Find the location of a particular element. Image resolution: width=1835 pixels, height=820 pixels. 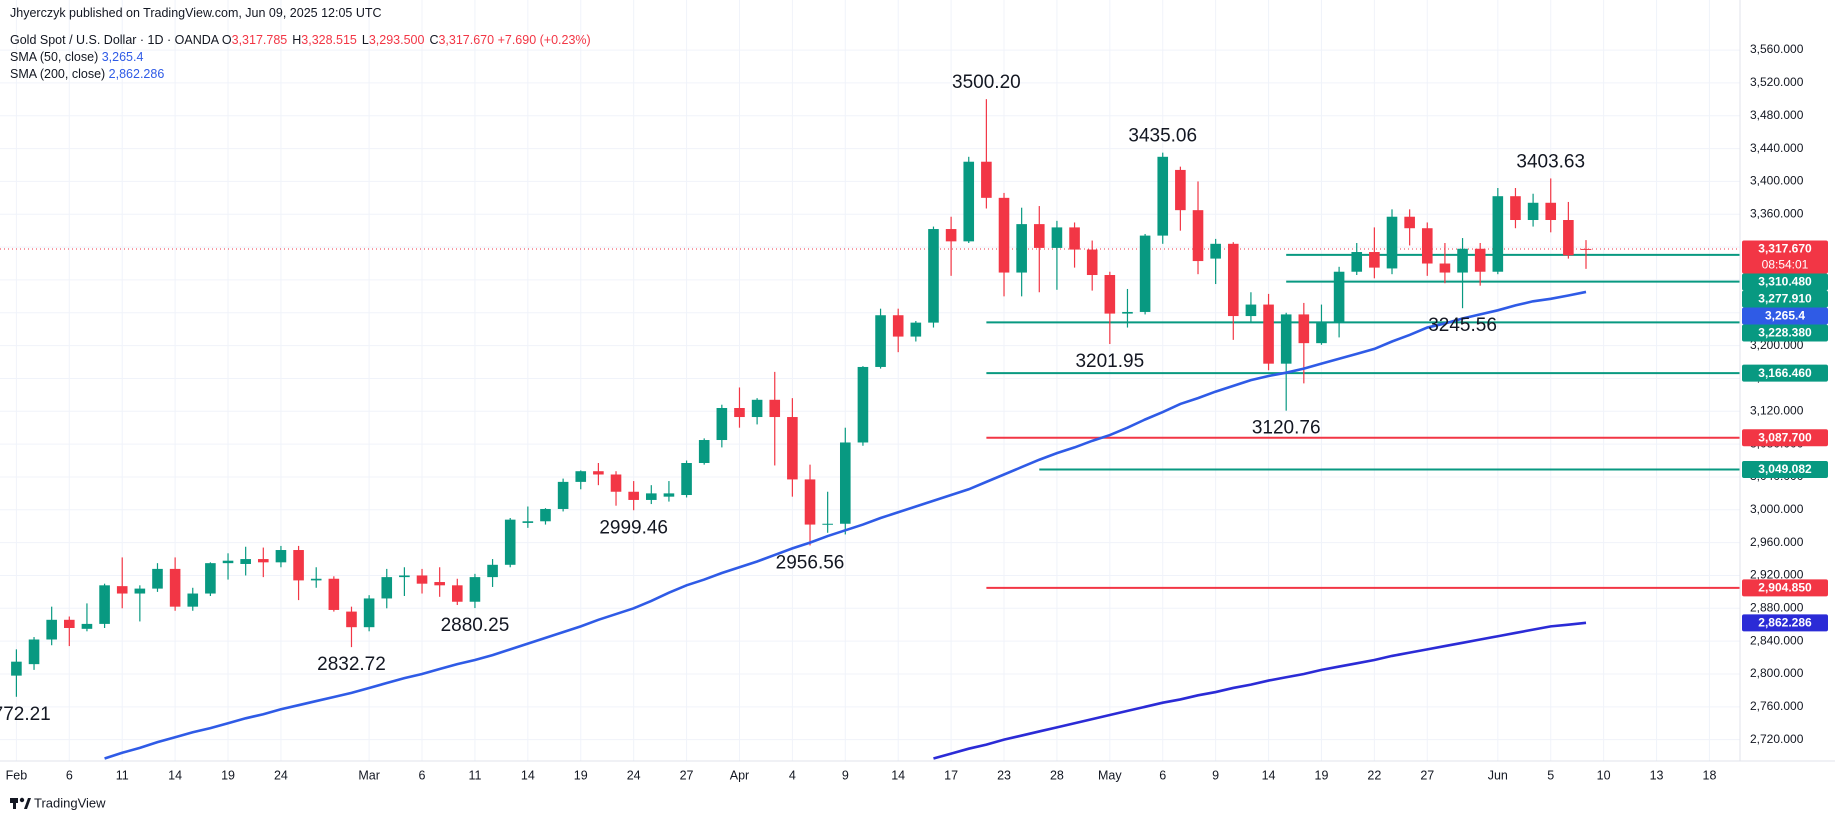

price-tag-label: 3,087.700 is located at coordinates (1785, 437).